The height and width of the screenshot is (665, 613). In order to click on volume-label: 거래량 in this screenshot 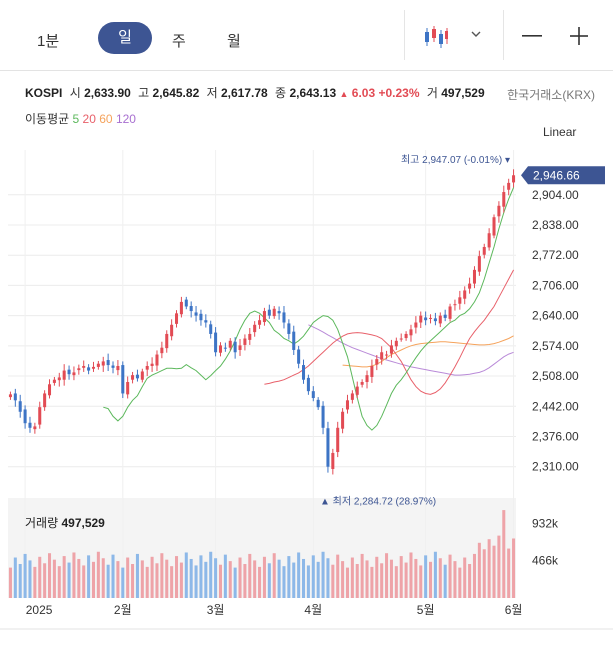, I will do `click(42, 523)`.